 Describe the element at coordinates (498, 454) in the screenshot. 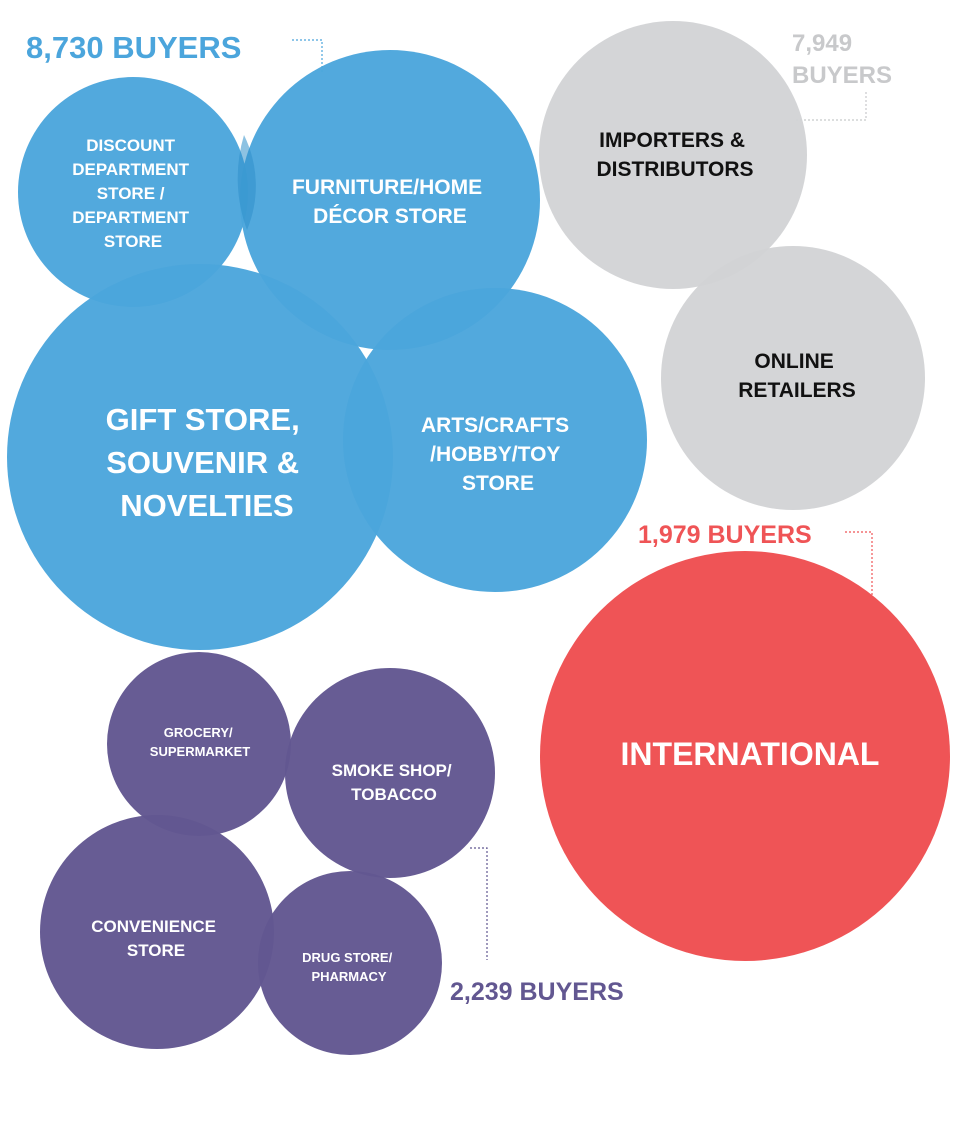

I see `arts-label: ARTS/CRAFTS /HOBBY/TOY STORE` at that location.